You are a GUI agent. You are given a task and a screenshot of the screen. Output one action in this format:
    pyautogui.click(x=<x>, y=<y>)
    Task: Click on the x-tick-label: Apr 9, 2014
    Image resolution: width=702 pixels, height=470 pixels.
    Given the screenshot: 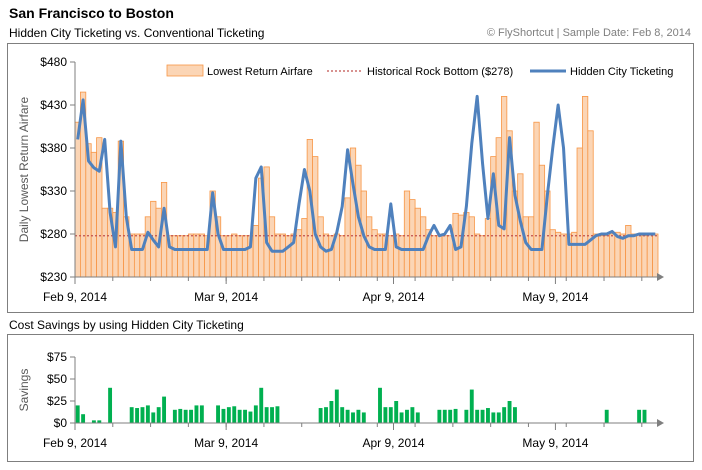 What is the action you would take?
    pyautogui.click(x=393, y=297)
    